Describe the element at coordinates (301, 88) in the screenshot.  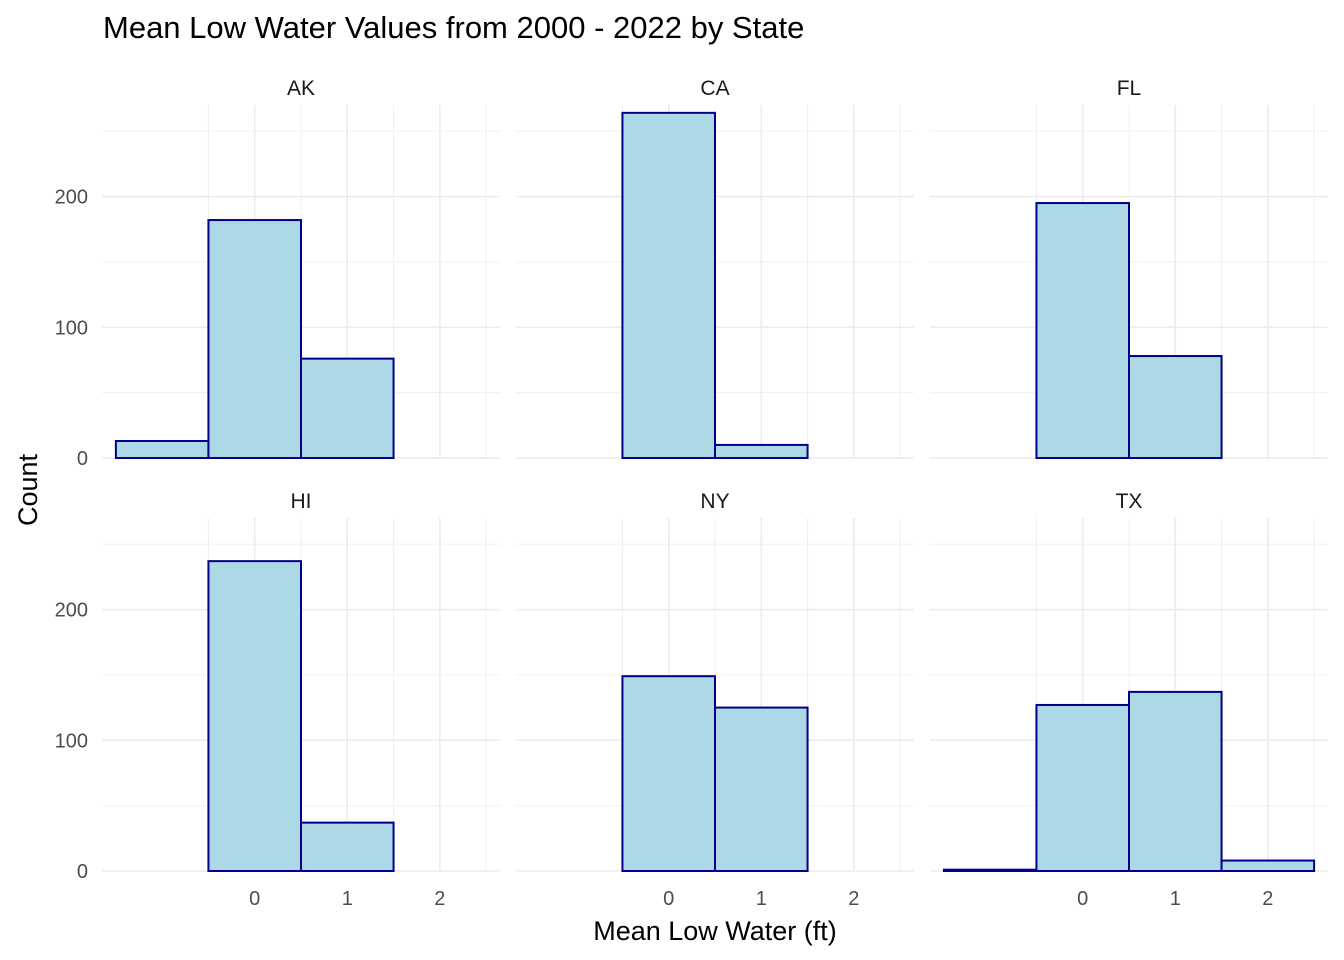
I see `facet-strip-label: AK` at that location.